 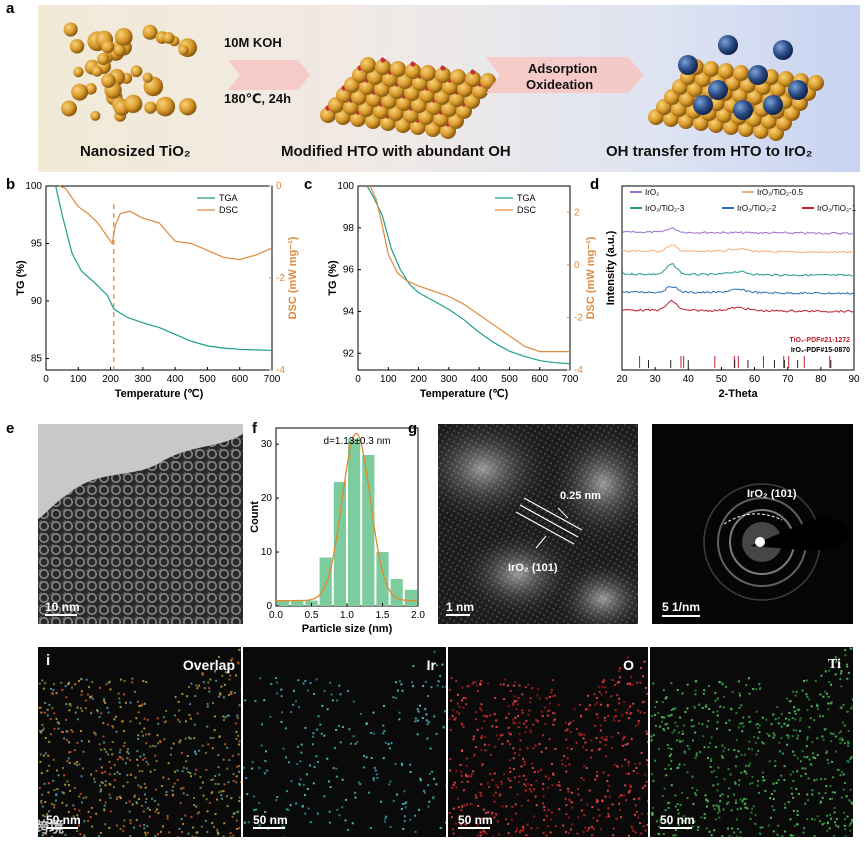 I want to click on x-tick-label: 600, so click(x=239, y=379).